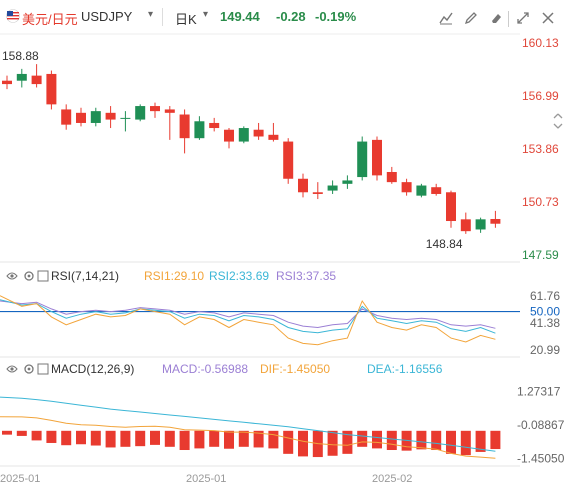  I want to click on rsi-tick: 50.00, so click(545, 312).